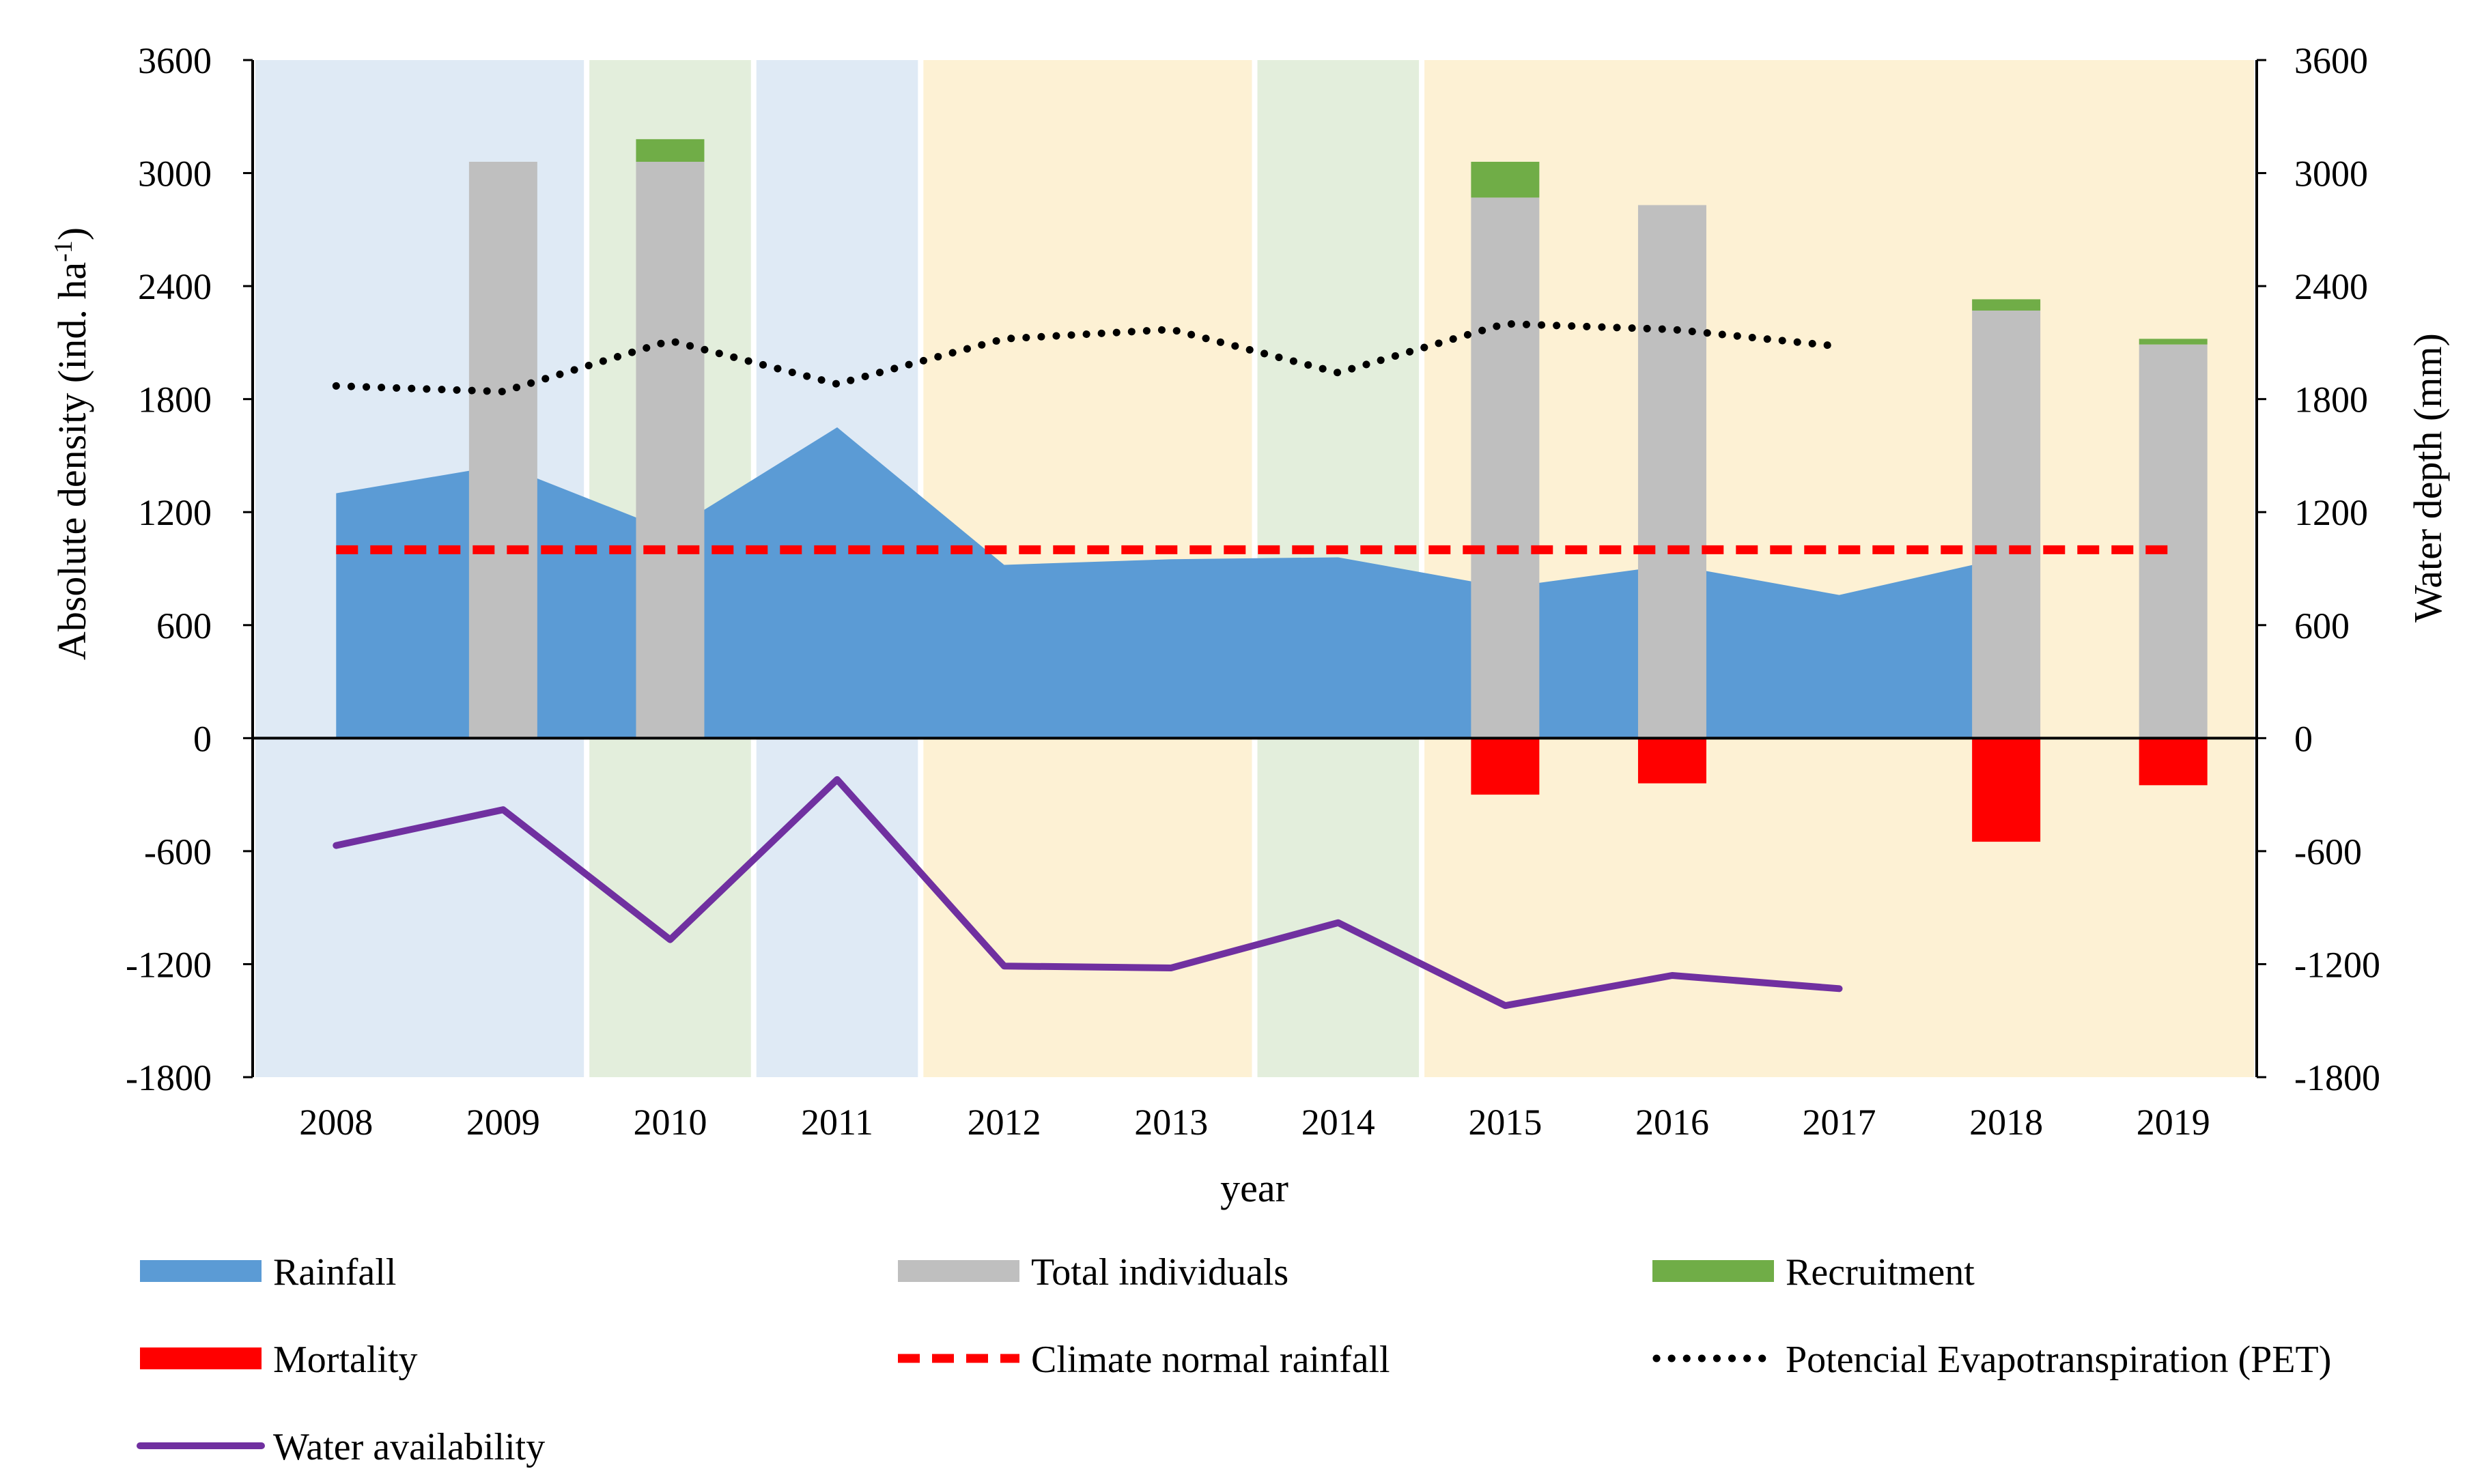 The width and height of the screenshot is (2480, 1484). Describe the element at coordinates (334, 1272) in the screenshot. I see `legend-rainfall-label: Rainfall` at that location.